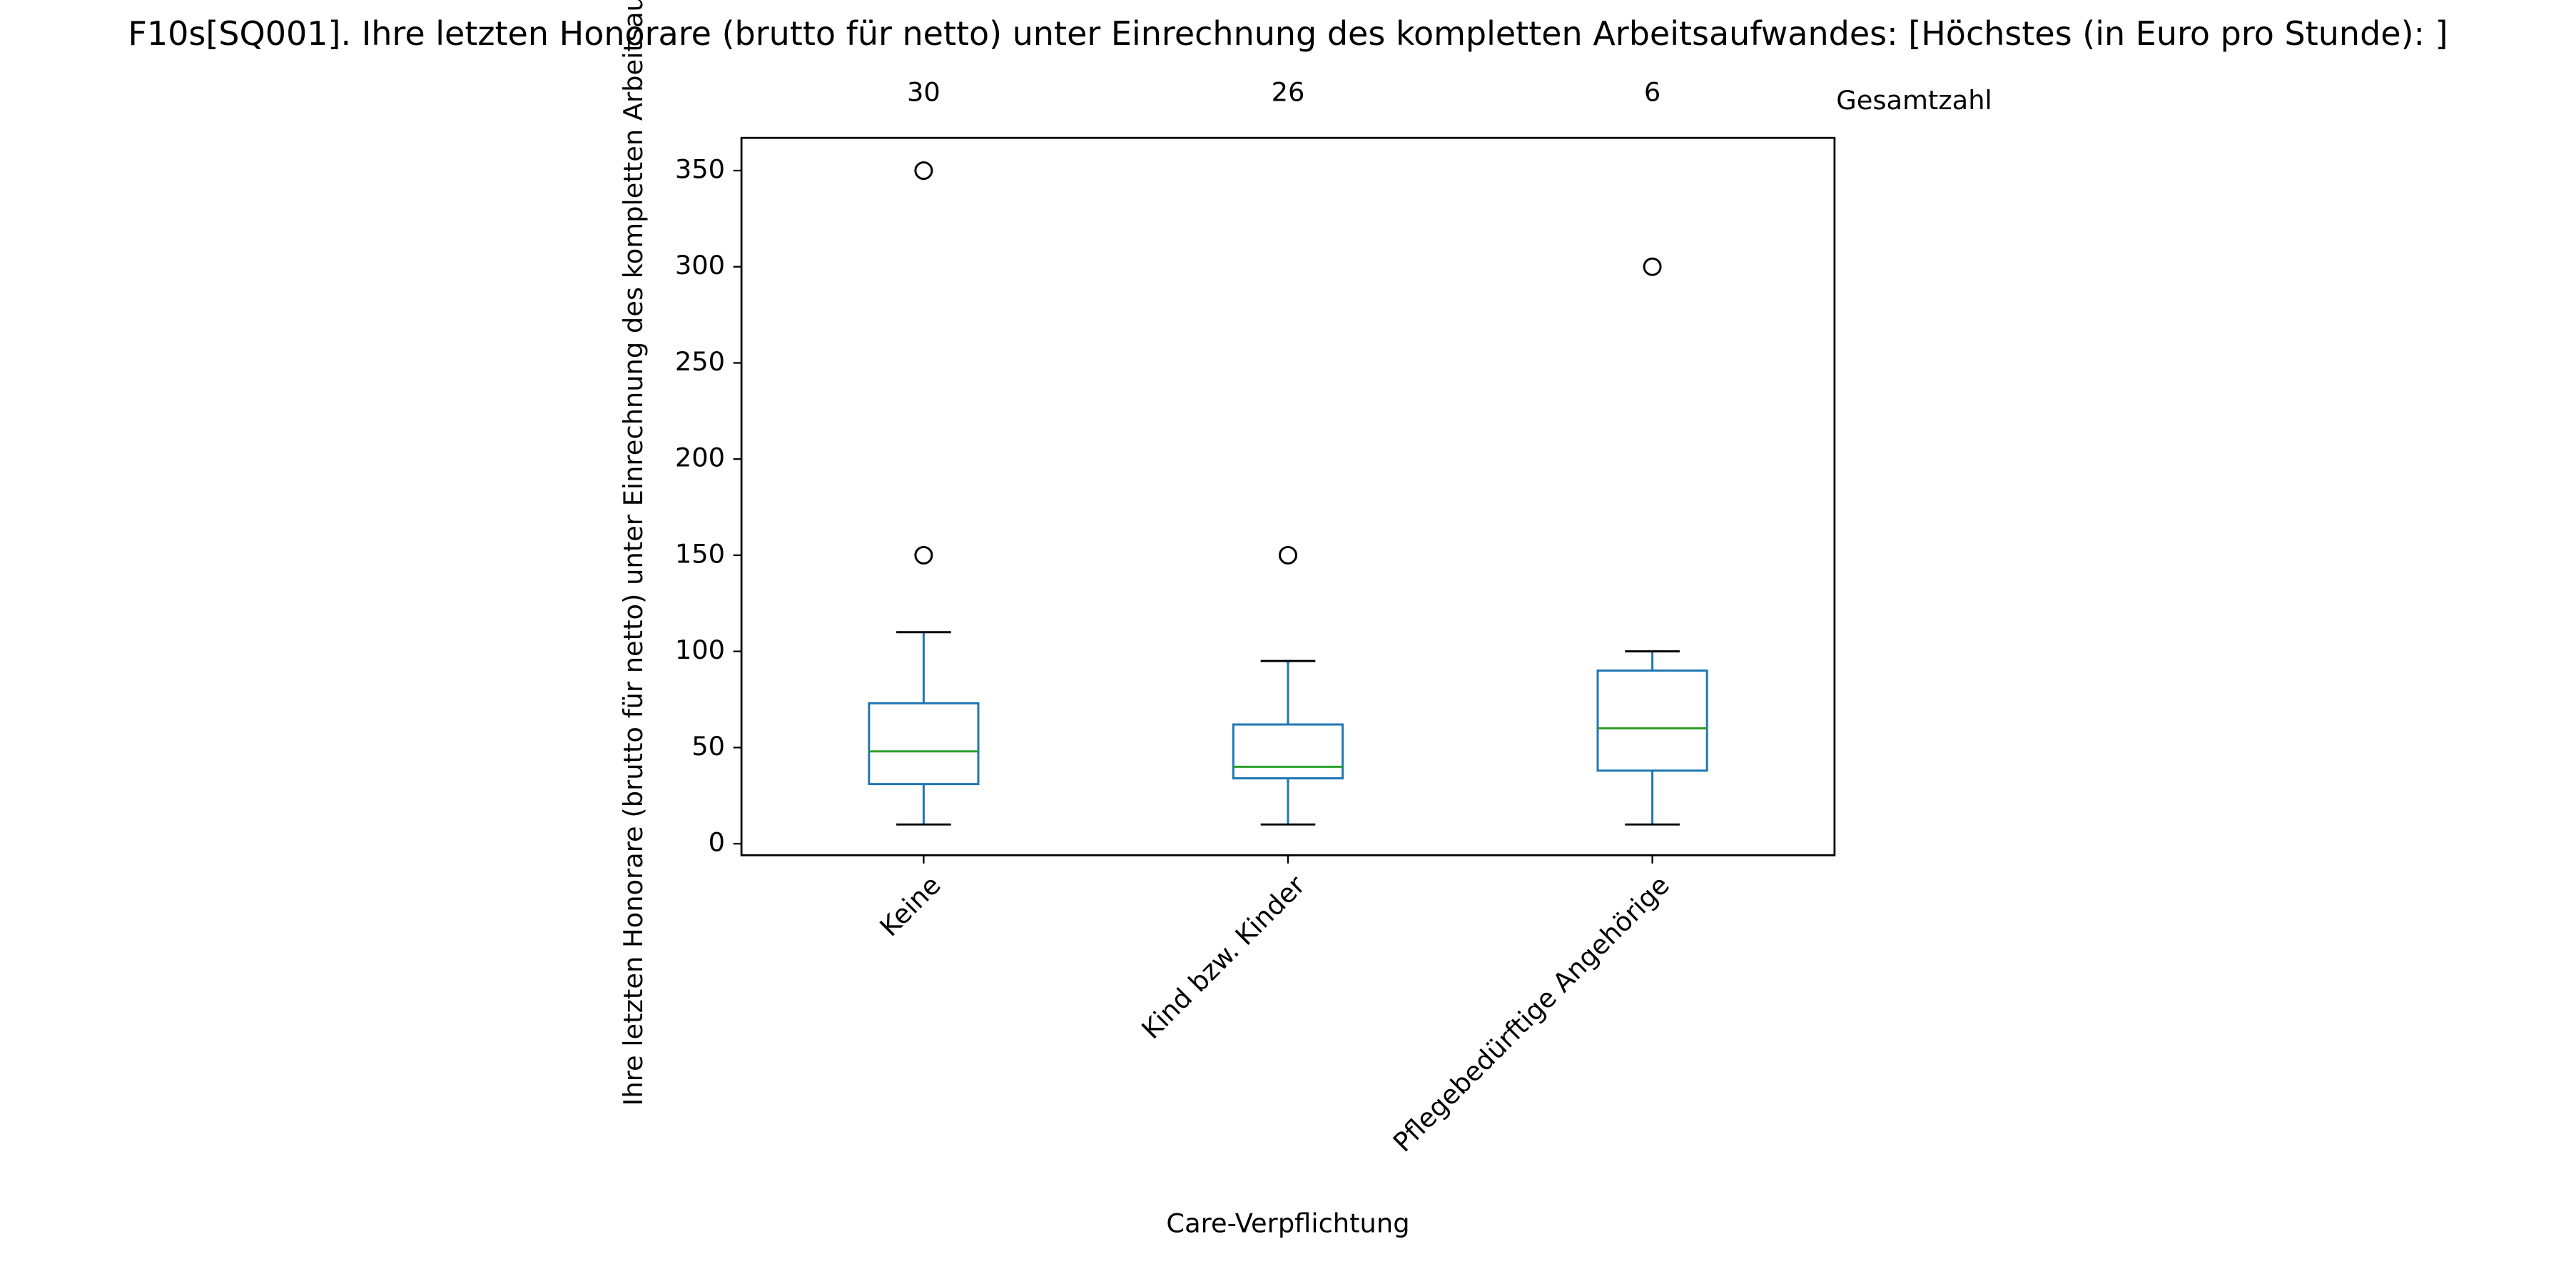  Describe the element at coordinates (700, 265) in the screenshot. I see `y-tick-label: 300` at that location.